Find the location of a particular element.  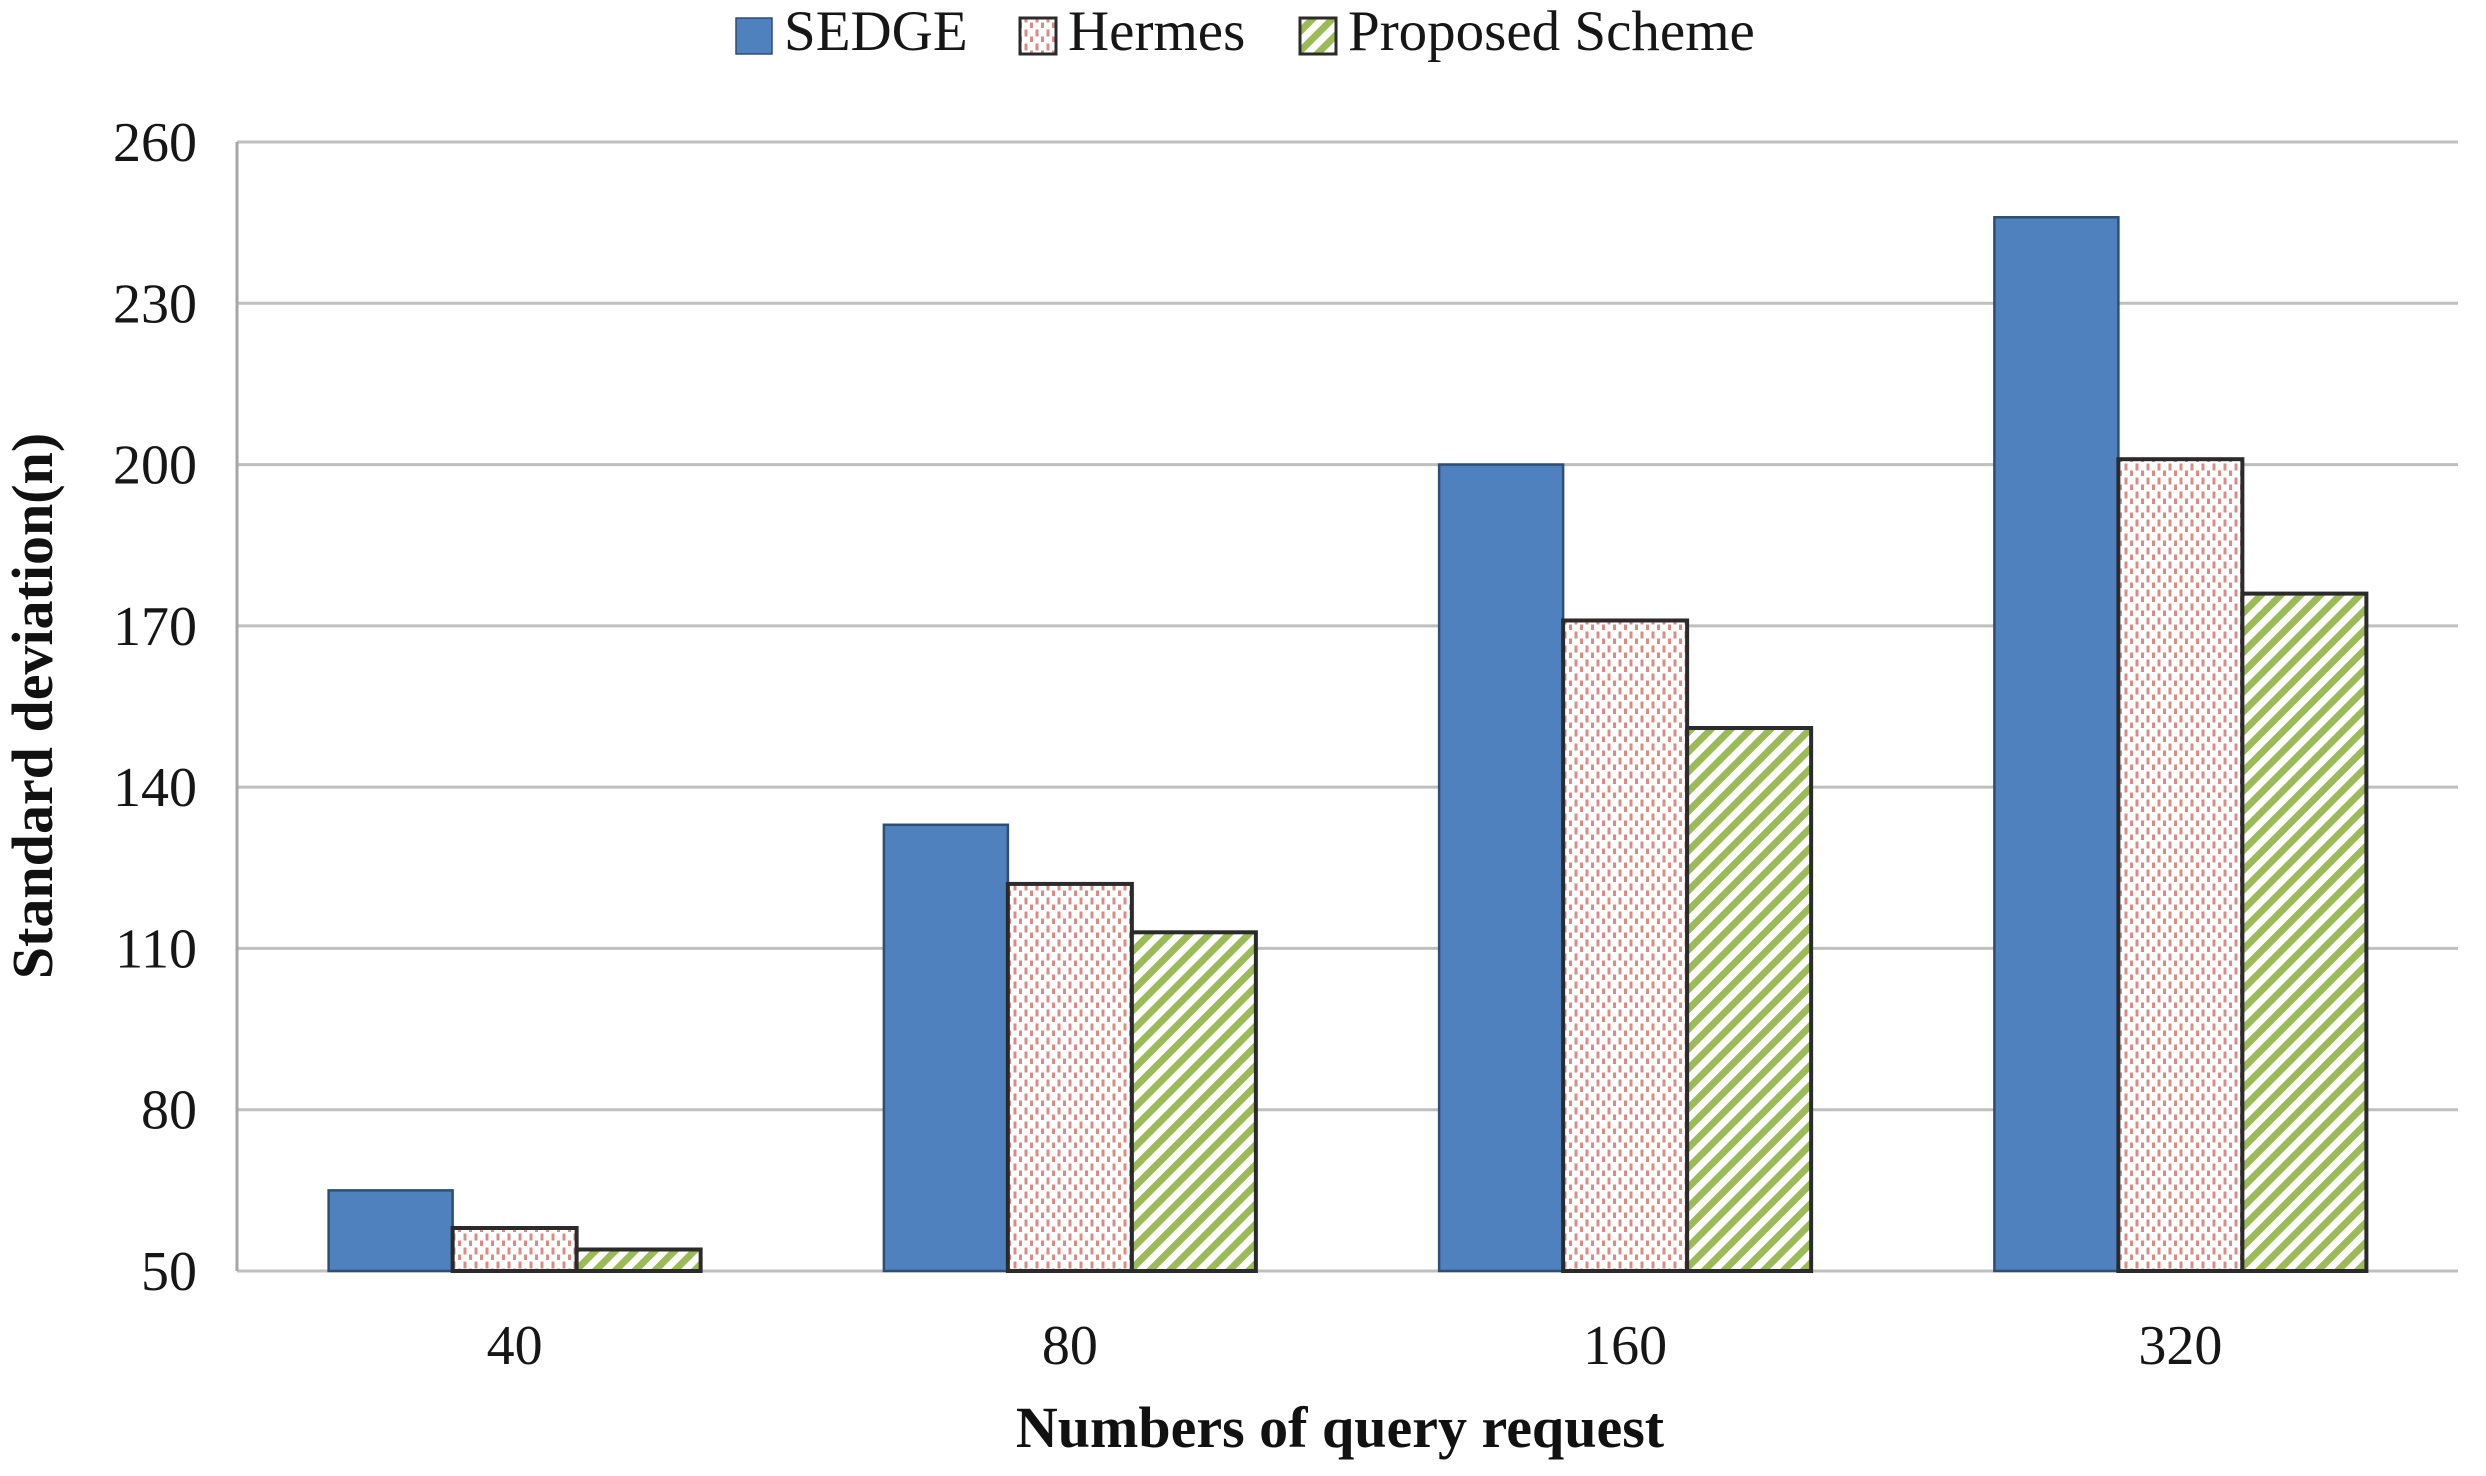

legend-label-hermes: Hermes is located at coordinates (1156, 31).